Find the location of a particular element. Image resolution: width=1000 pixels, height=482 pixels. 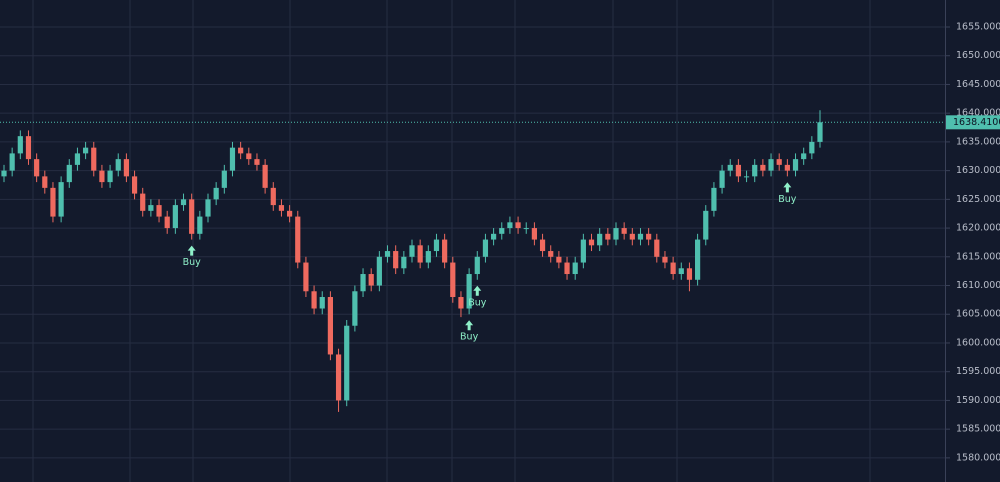

y-tick-label: 1585.0000 is located at coordinates (978, 429).